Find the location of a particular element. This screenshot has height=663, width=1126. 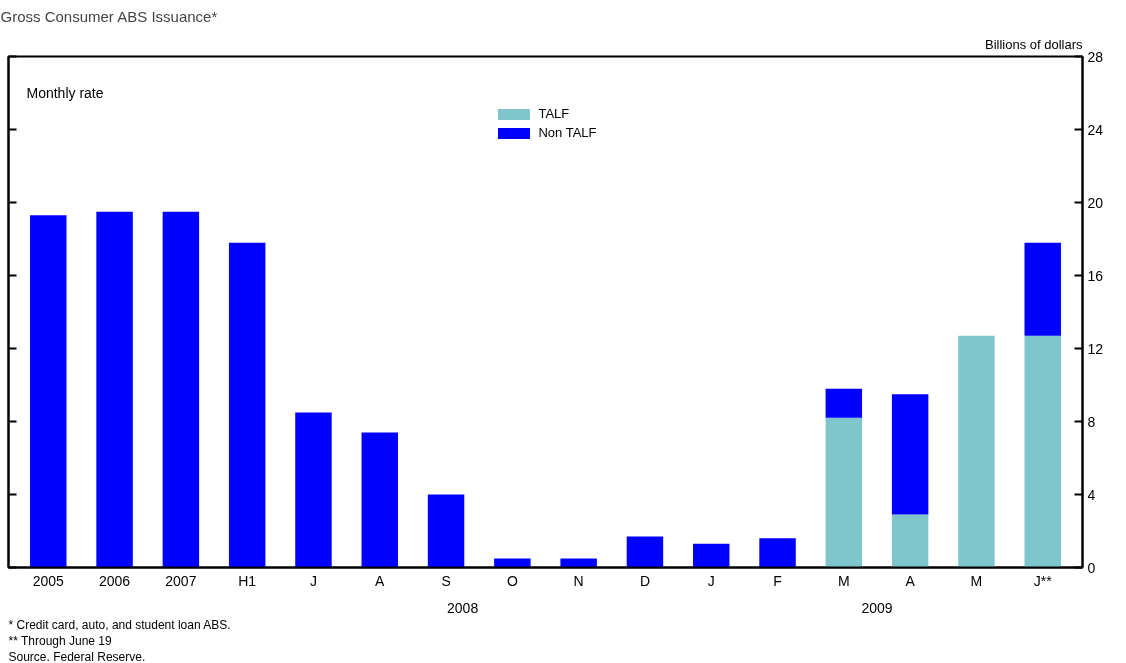

text: 2009 is located at coordinates (877, 607).